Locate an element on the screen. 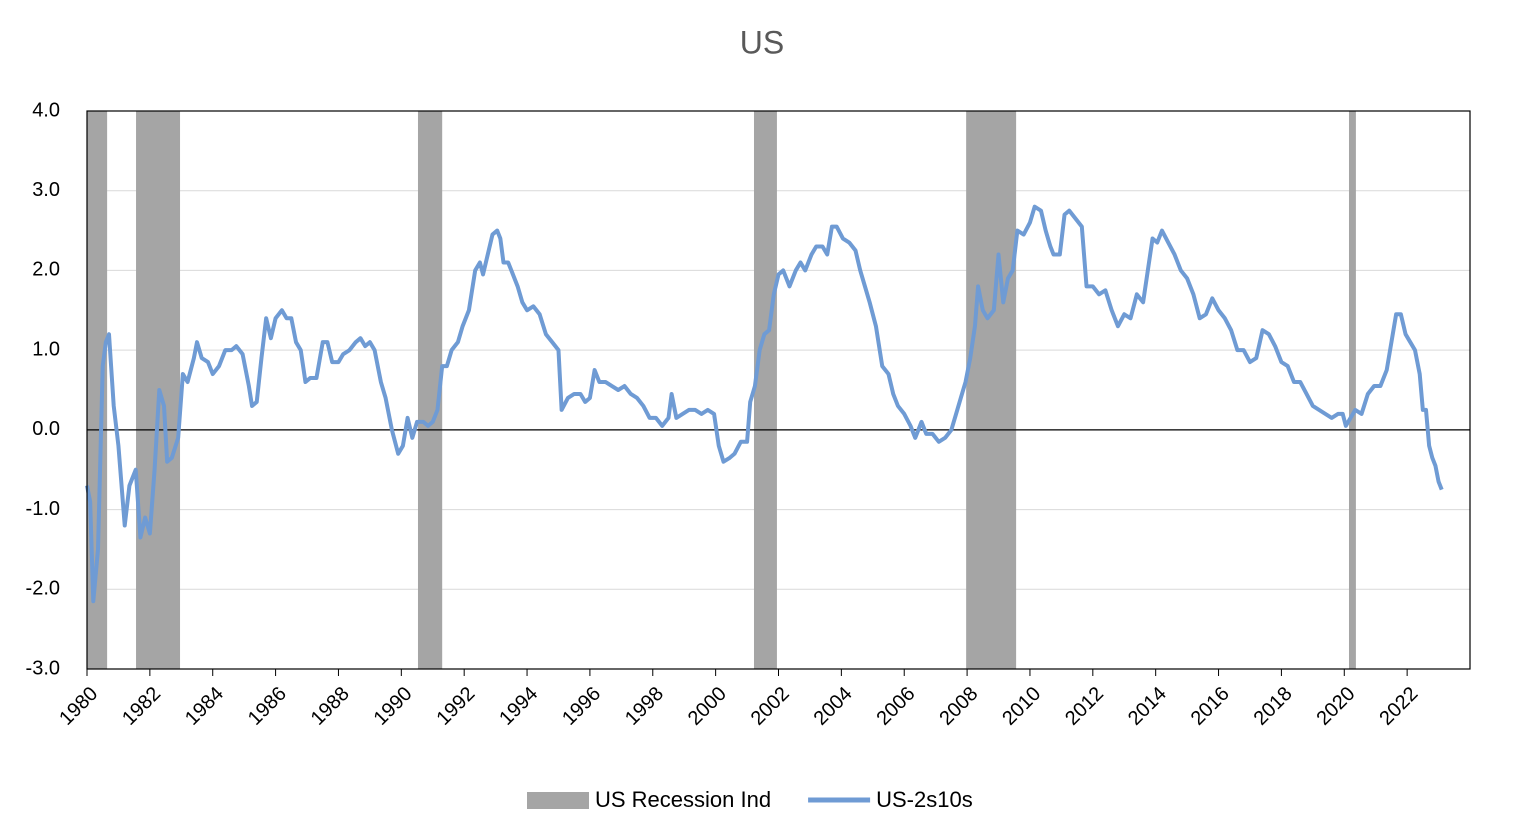  y-tick-label: -3.0 is located at coordinates (43, 668).